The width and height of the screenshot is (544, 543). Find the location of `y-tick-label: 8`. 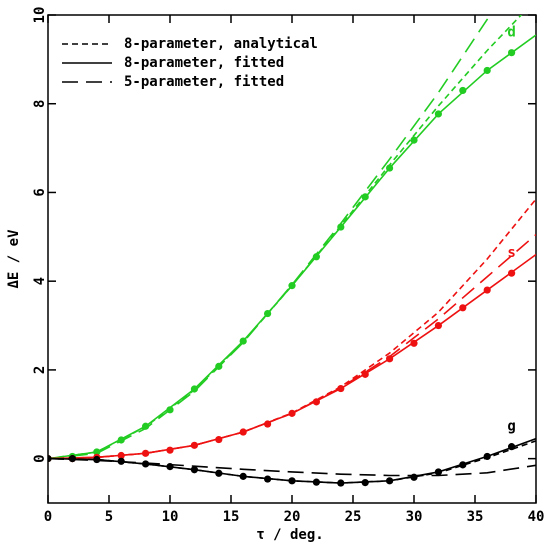

y-tick-label: 8 is located at coordinates (40, 104).